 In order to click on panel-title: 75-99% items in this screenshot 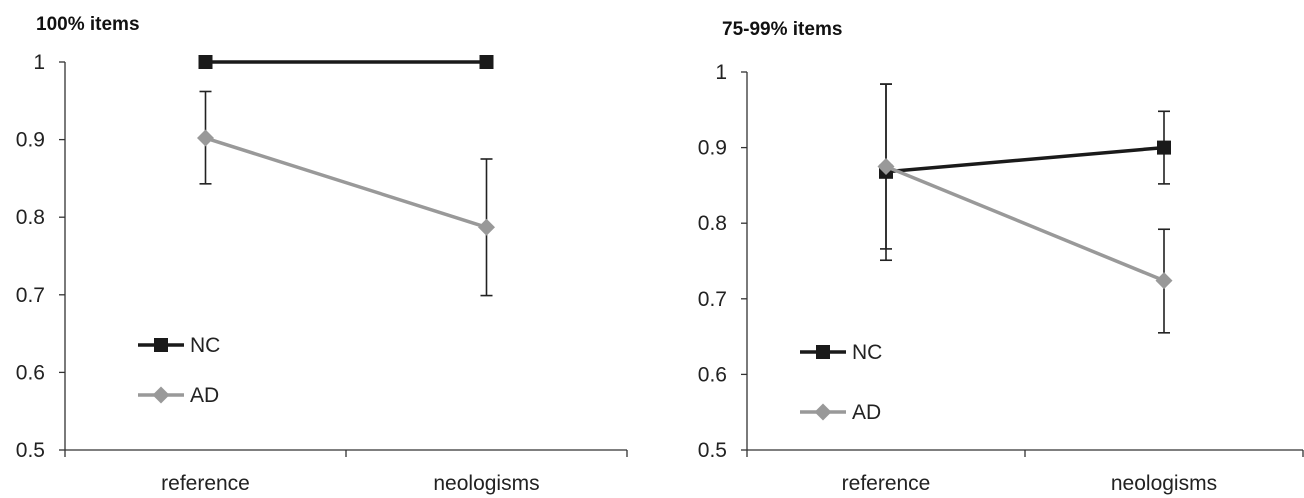, I will do `click(782, 29)`.